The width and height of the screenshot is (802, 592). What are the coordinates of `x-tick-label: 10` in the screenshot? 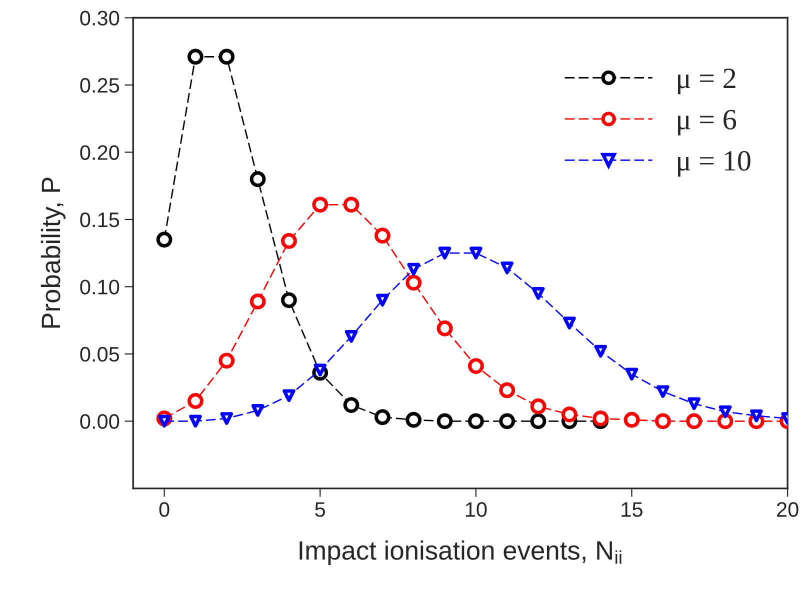 It's located at (476, 509).